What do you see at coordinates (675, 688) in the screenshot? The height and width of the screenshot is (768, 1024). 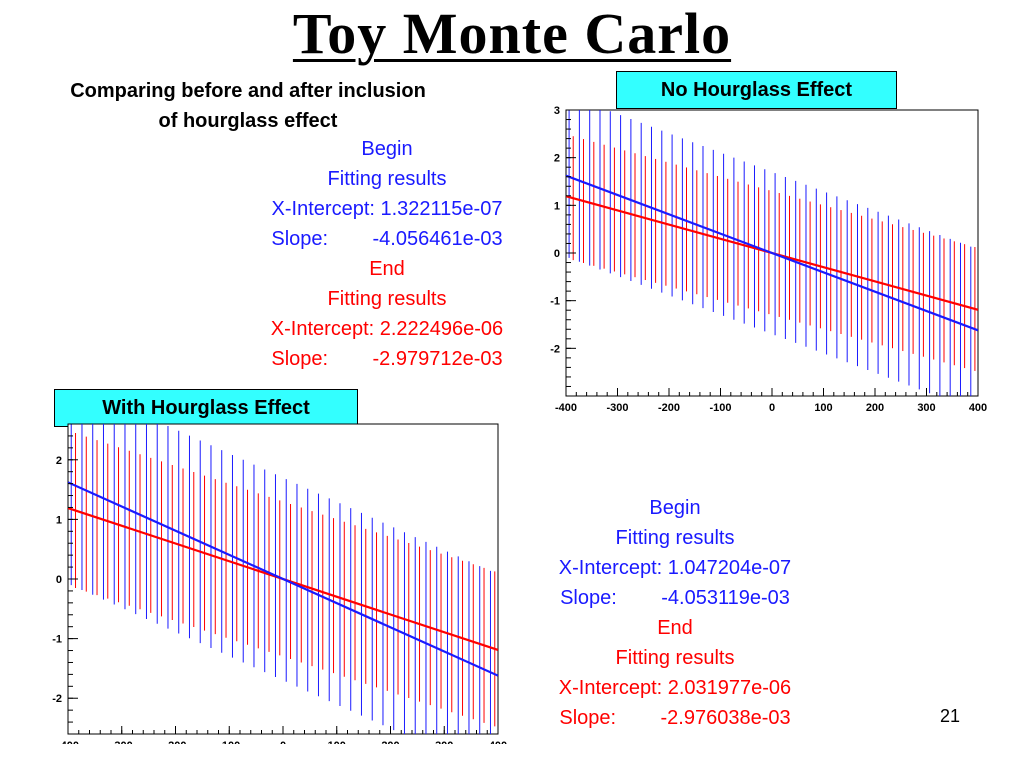 I see `end-x-intercept: X-Intercept: 2.031977e-06` at bounding box center [675, 688].